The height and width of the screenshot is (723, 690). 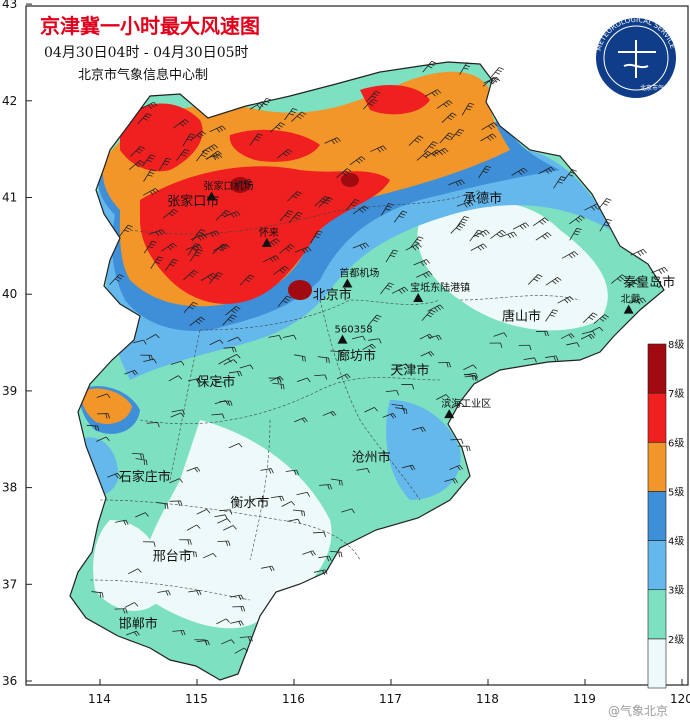 What do you see at coordinates (636, 57) in the screenshot?
I see `meteorological-service-logo: METEOROLOGICAL SERVICE 北京市气象局` at bounding box center [636, 57].